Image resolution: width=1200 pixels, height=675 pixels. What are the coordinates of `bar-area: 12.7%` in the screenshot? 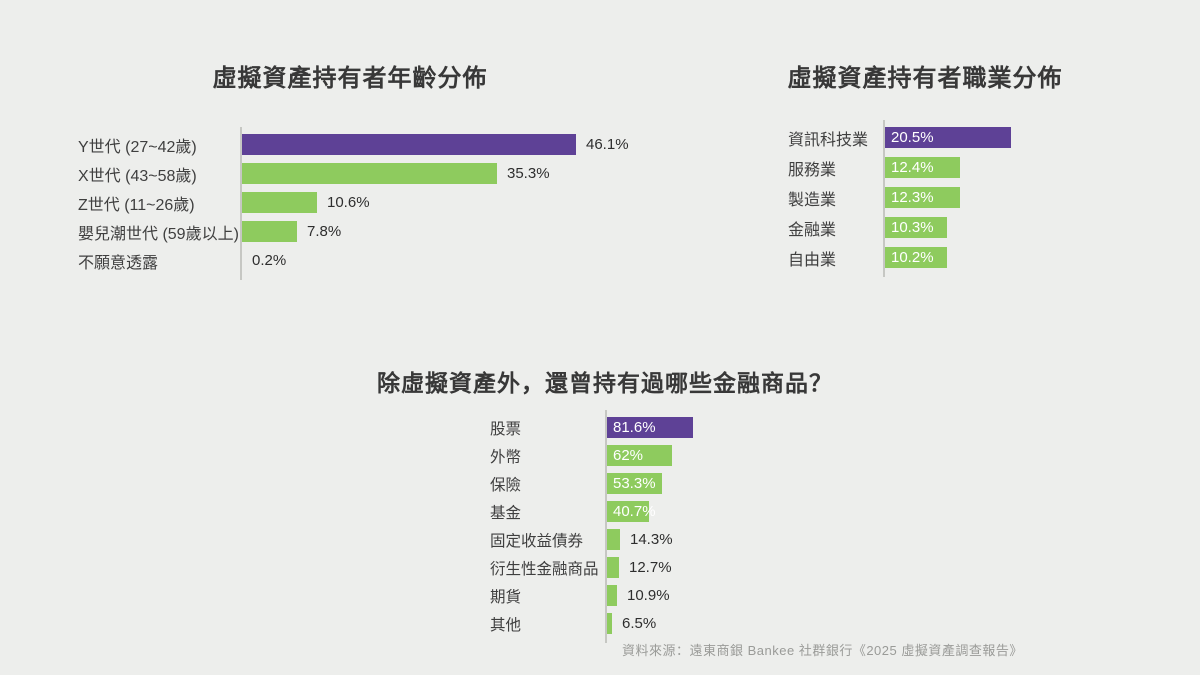 It's located at (727, 567).